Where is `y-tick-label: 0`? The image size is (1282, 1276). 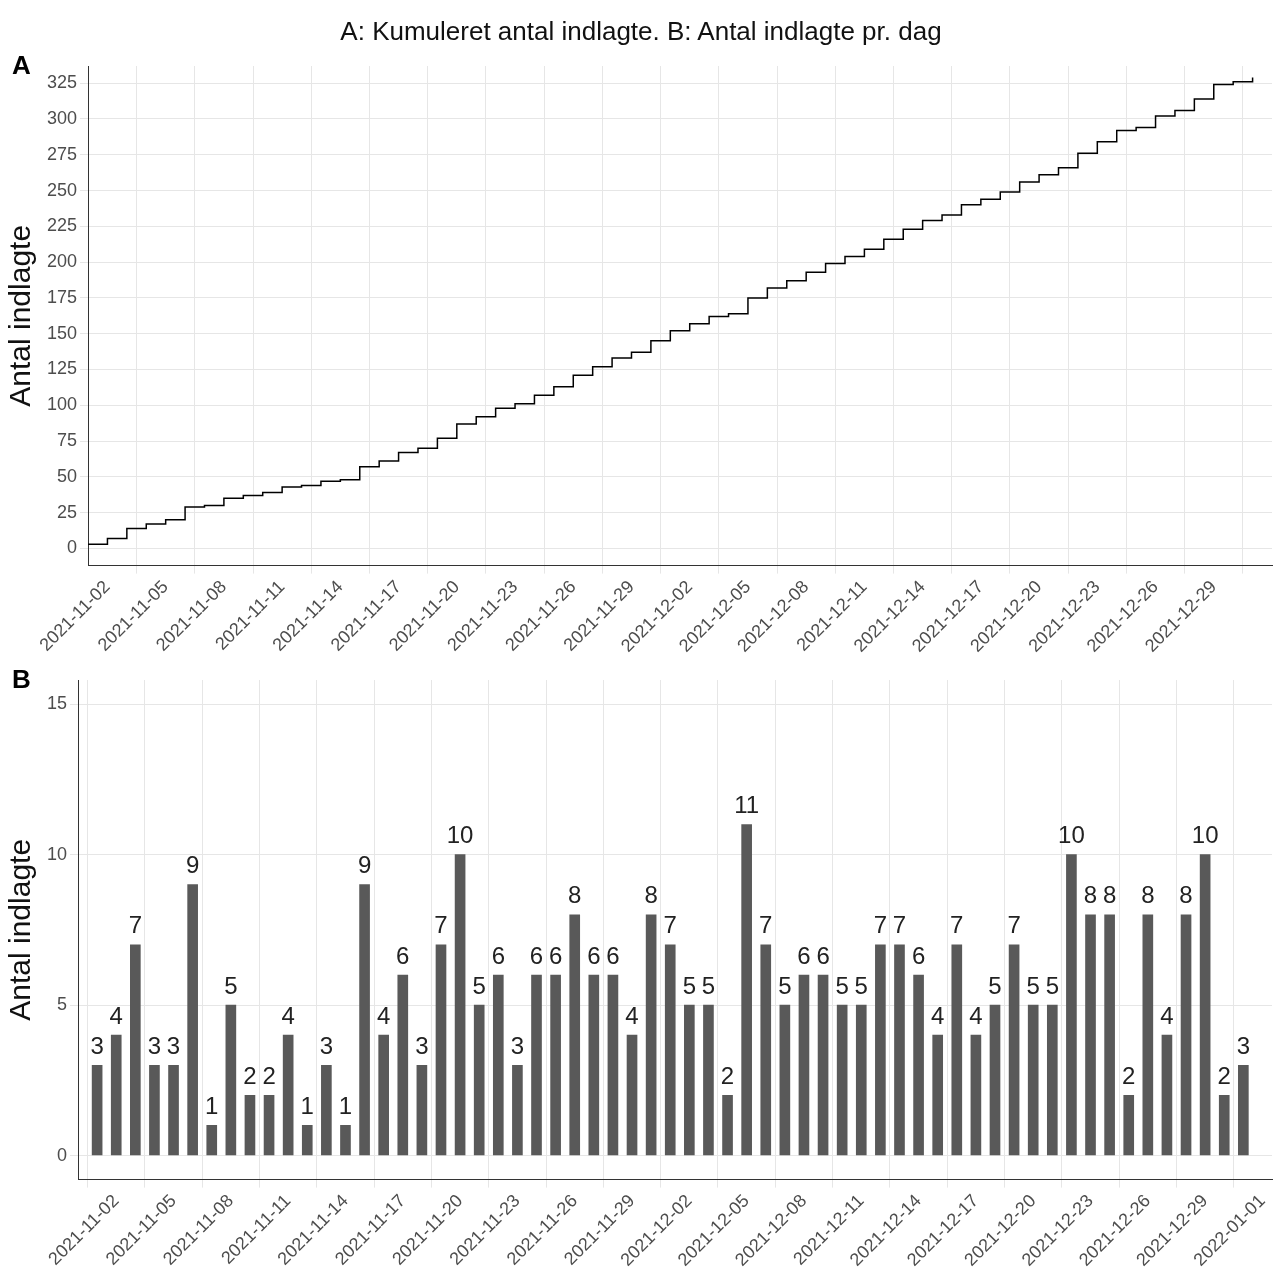
y-tick-label: 0 is located at coordinates (62, 1154).